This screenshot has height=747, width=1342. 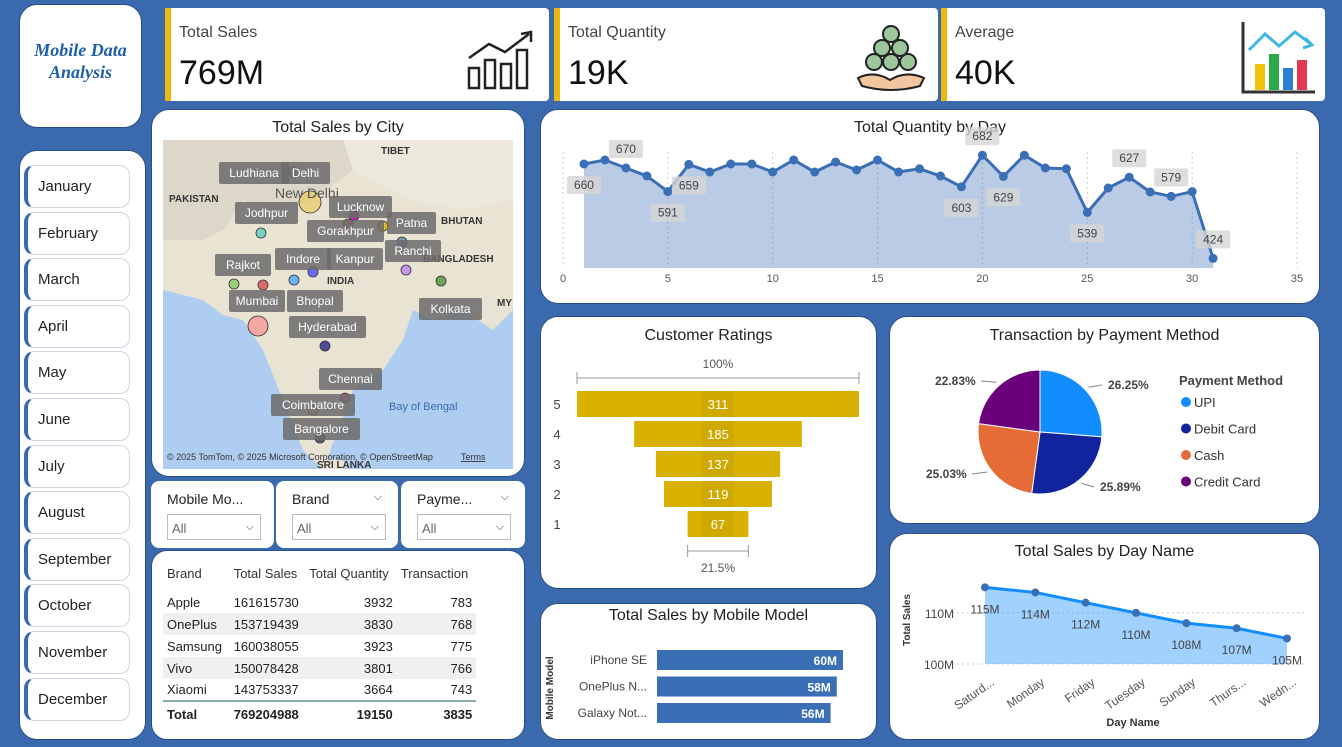 What do you see at coordinates (77, 559) in the screenshot?
I see `month-september: September` at bounding box center [77, 559].